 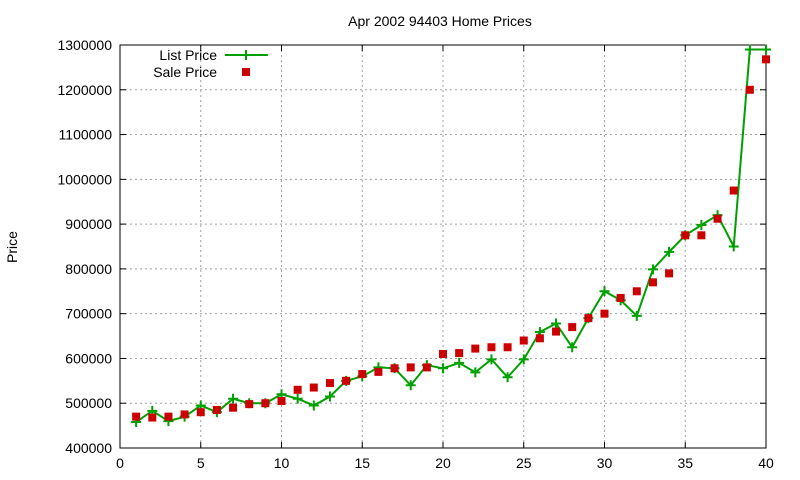 What do you see at coordinates (524, 463) in the screenshot?
I see `x-tick-label: 25` at bounding box center [524, 463].